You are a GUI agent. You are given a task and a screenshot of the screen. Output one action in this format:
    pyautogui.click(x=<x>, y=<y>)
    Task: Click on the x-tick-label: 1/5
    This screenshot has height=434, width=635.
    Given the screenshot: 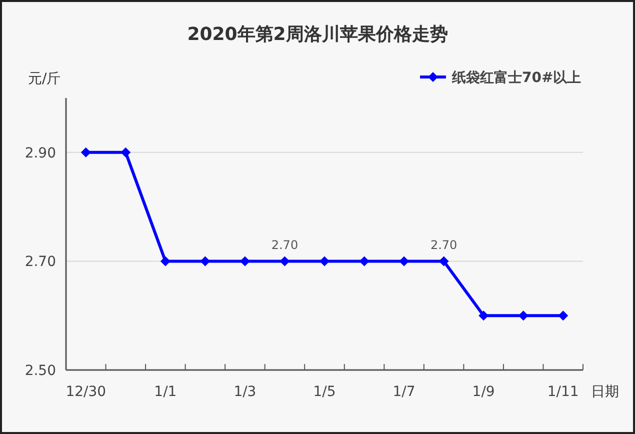 What is the action you would take?
    pyautogui.click(x=324, y=392)
    